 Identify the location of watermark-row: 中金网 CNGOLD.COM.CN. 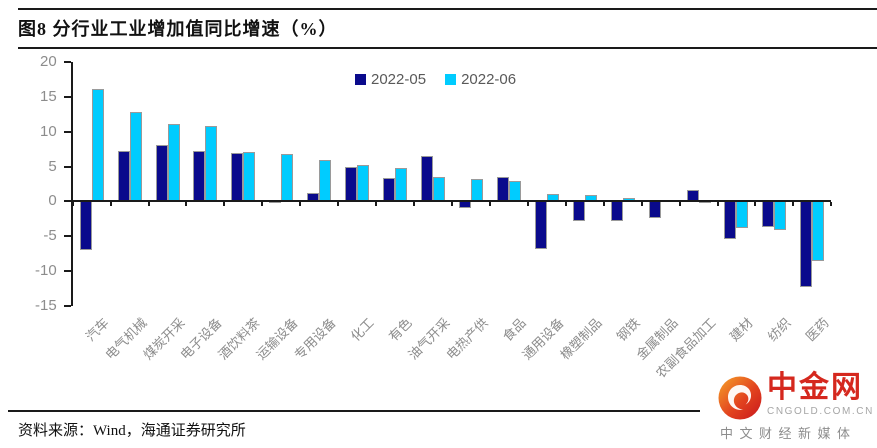
(788, 395).